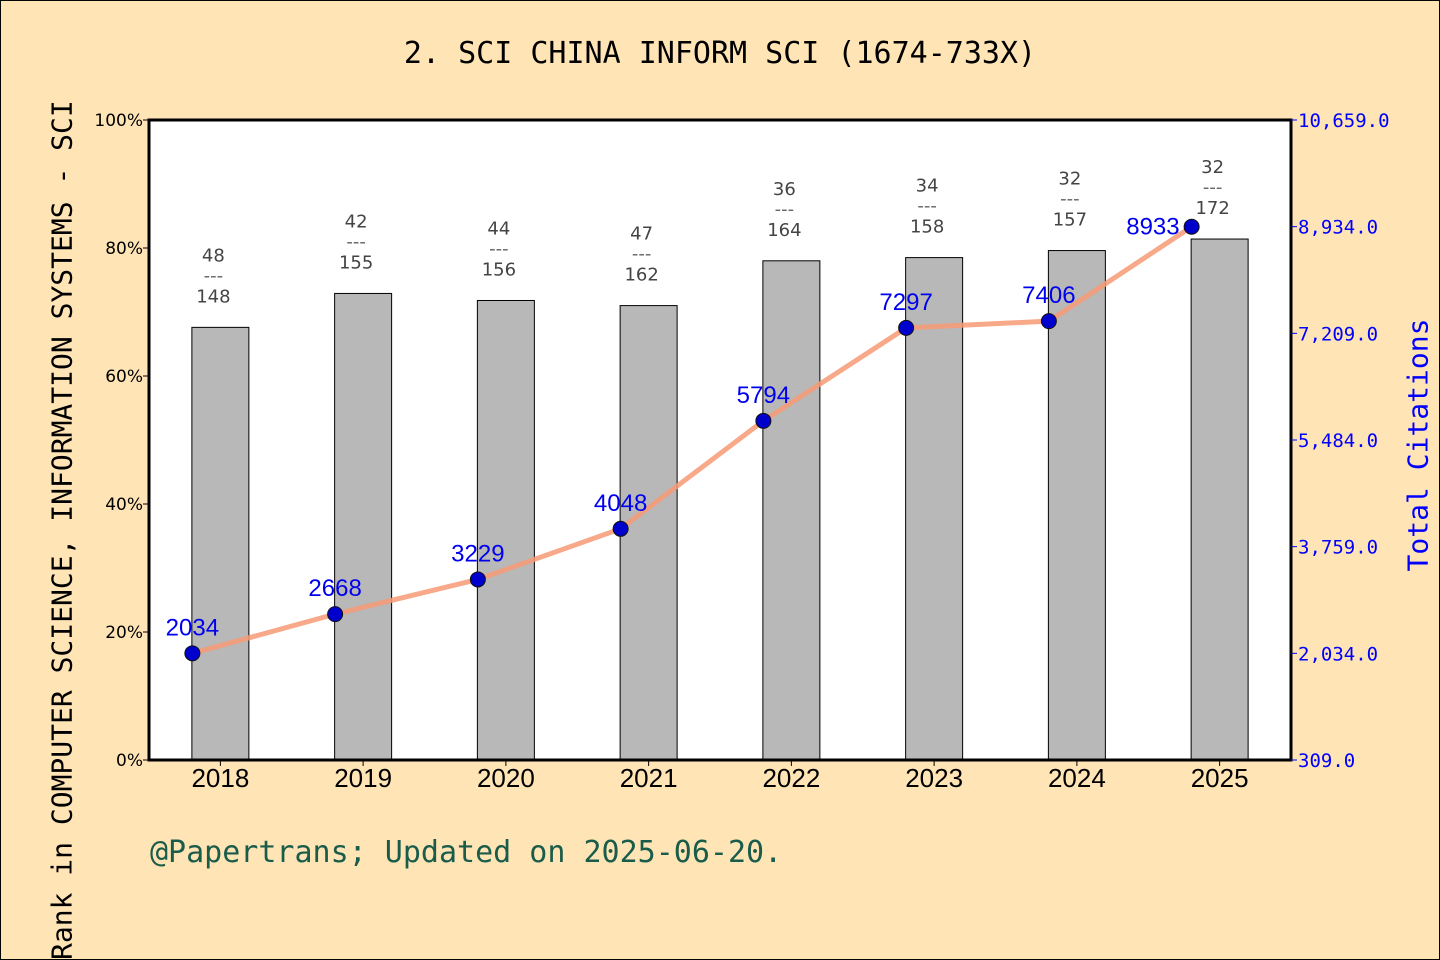 Image resolution: width=1440 pixels, height=960 pixels. What do you see at coordinates (498, 228) in the screenshot?
I see `rank-label-2020: 44` at bounding box center [498, 228].